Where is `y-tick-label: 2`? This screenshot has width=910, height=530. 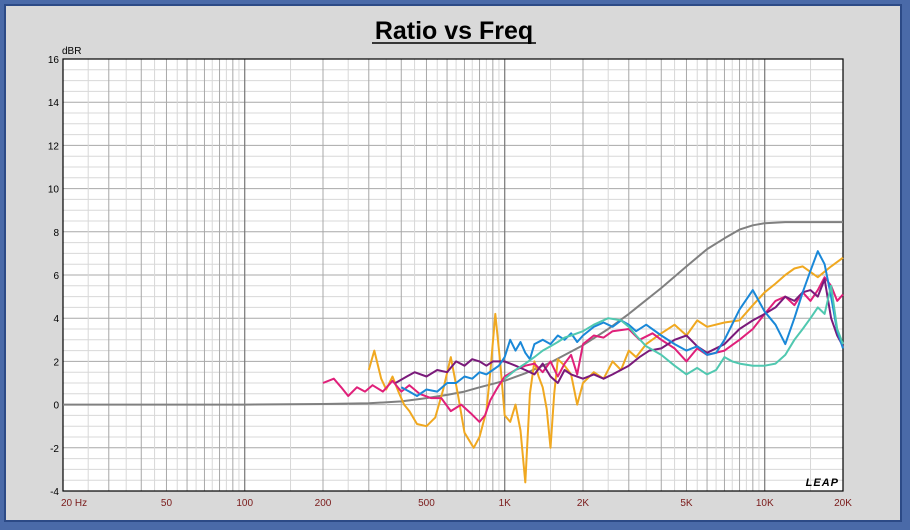
y-tick-label: 2 is located at coordinates (56, 362).